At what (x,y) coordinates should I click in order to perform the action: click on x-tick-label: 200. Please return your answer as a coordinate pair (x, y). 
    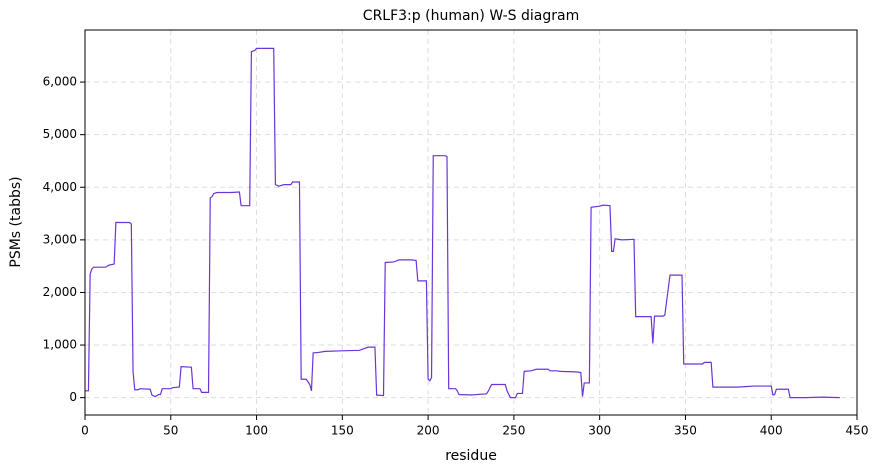
    Looking at the image, I should click on (428, 431).